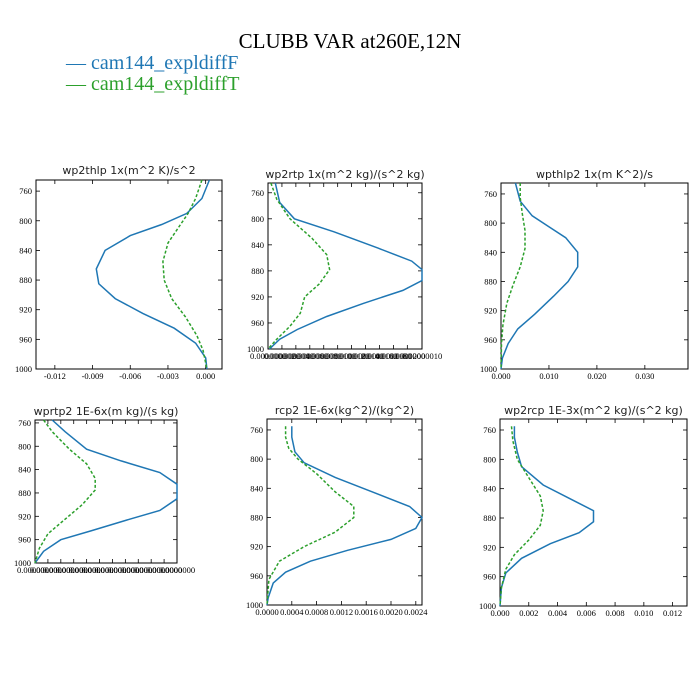 Image resolution: width=700 pixels, height=700 pixels. What do you see at coordinates (672, 613) in the screenshot?
I see `x-tick-label: 0.012` at bounding box center [672, 613].